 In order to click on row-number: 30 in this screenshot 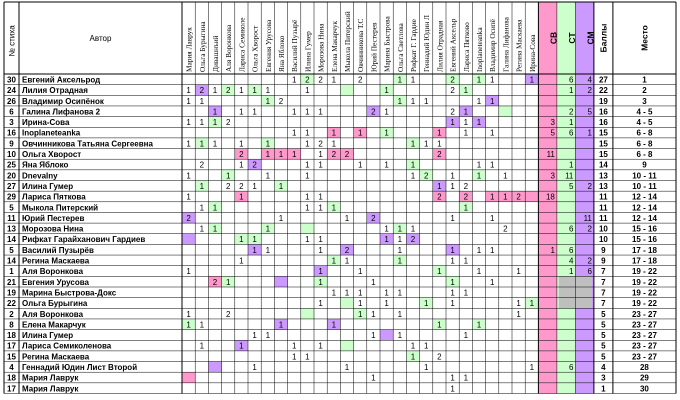, I will do `click(11, 79)`.